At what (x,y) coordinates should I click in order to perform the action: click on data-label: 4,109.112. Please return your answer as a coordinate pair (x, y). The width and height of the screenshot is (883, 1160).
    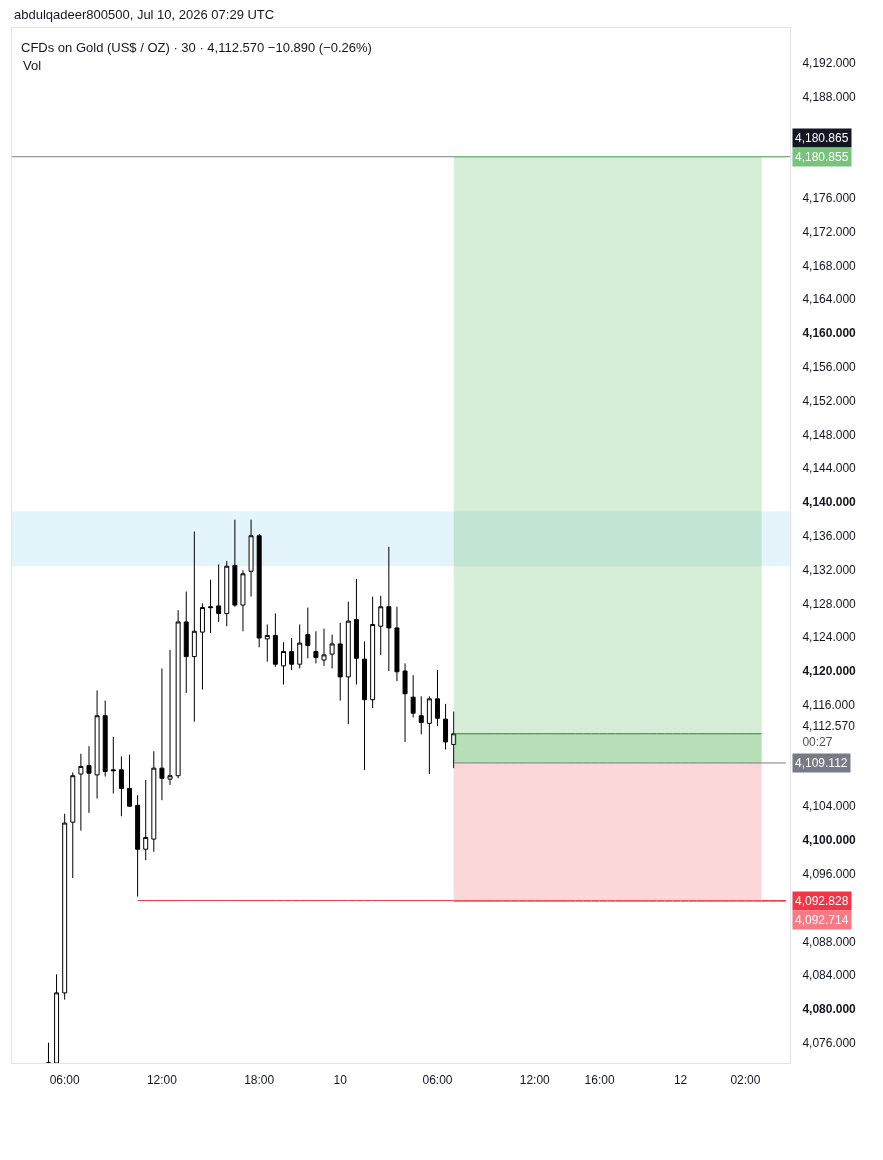
    Looking at the image, I should click on (821, 763).